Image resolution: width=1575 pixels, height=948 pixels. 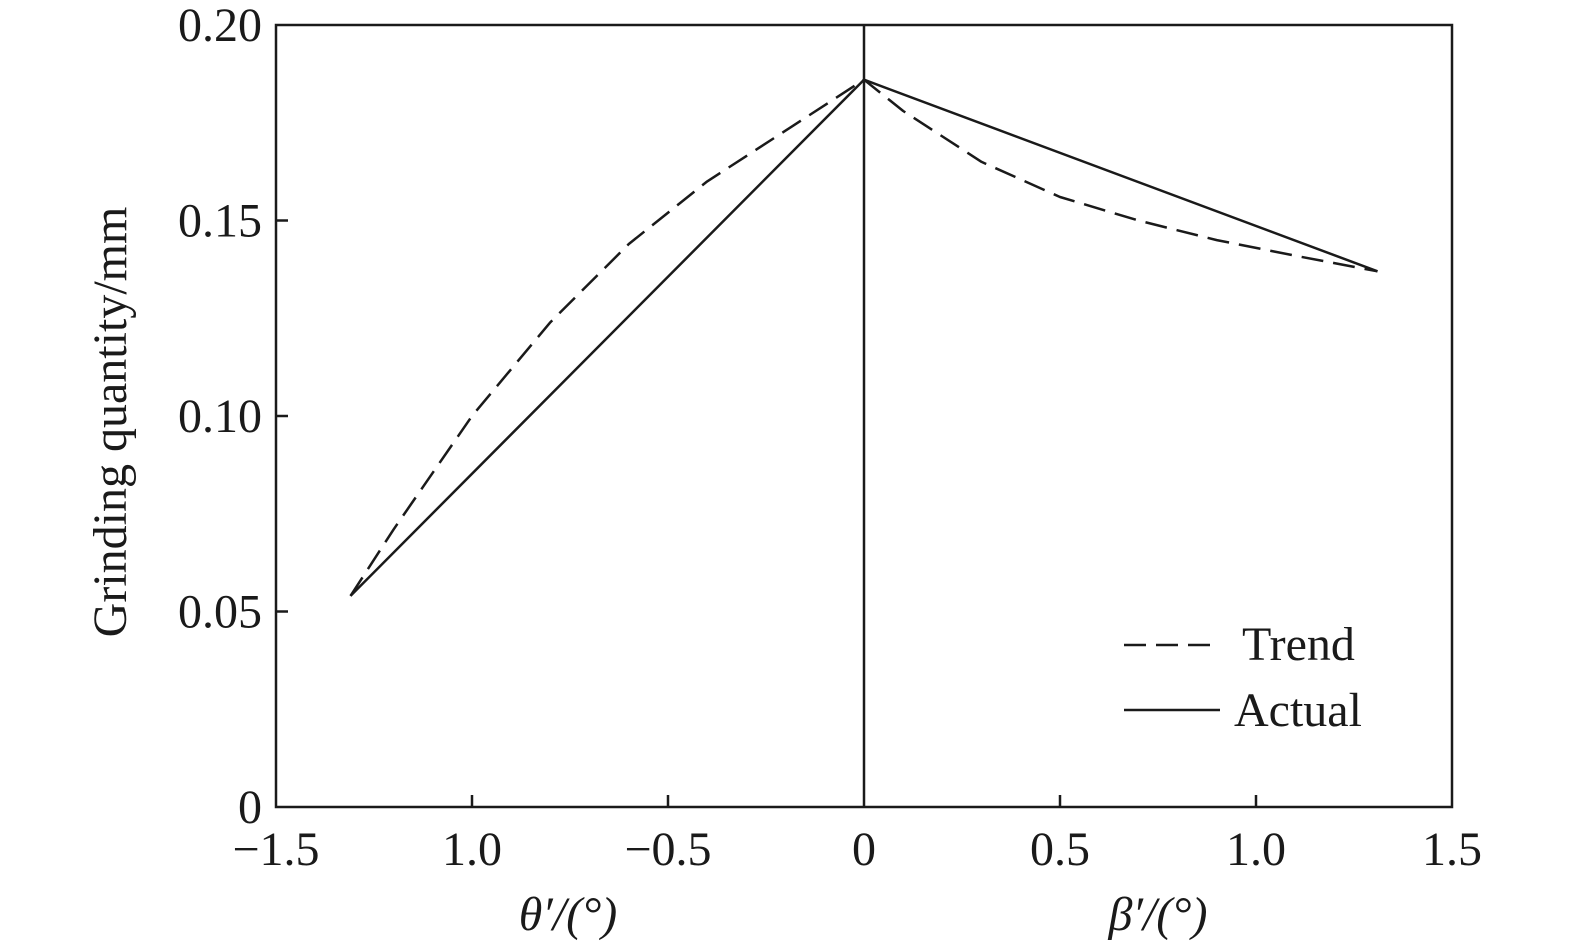 I want to click on x-axis-title-left: θ′/(°), so click(x=568, y=914).